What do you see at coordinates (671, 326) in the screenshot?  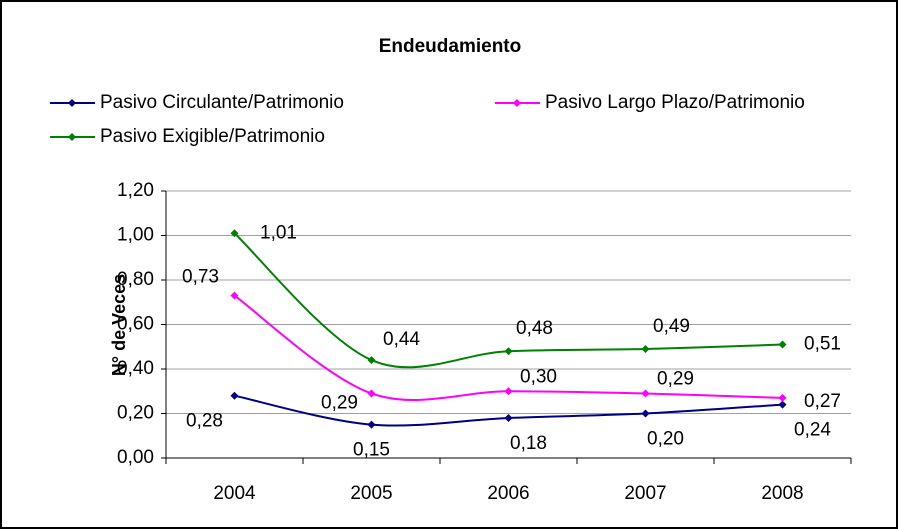 I see `data-label: 0,49` at bounding box center [671, 326].